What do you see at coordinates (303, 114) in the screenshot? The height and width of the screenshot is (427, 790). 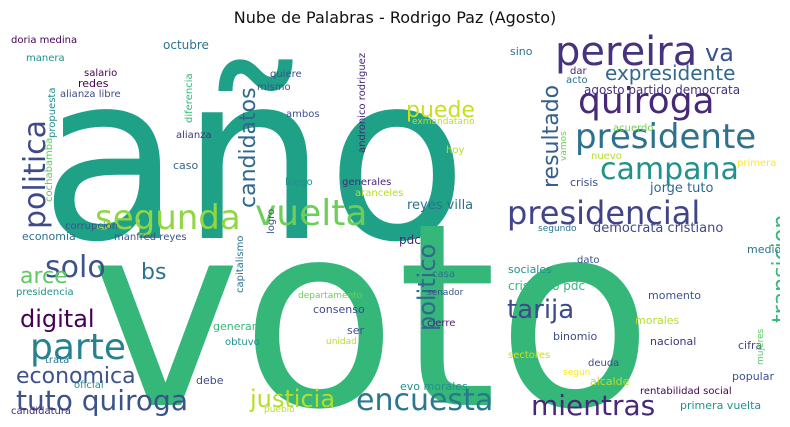 I see `word-ambos: ambos` at bounding box center [303, 114].